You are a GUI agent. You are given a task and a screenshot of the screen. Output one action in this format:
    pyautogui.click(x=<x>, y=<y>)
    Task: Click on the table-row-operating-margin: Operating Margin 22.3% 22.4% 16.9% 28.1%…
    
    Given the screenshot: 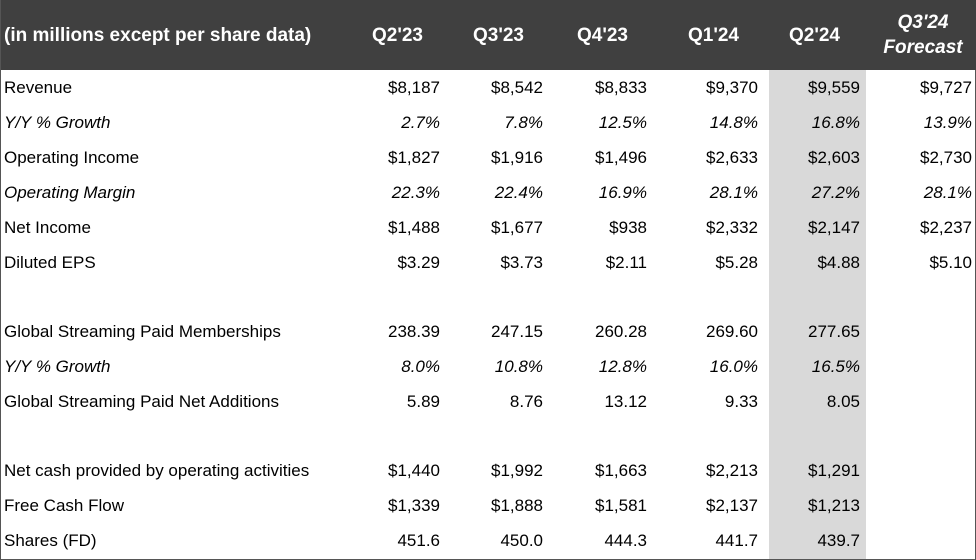 What is the action you would take?
    pyautogui.click(x=488, y=192)
    